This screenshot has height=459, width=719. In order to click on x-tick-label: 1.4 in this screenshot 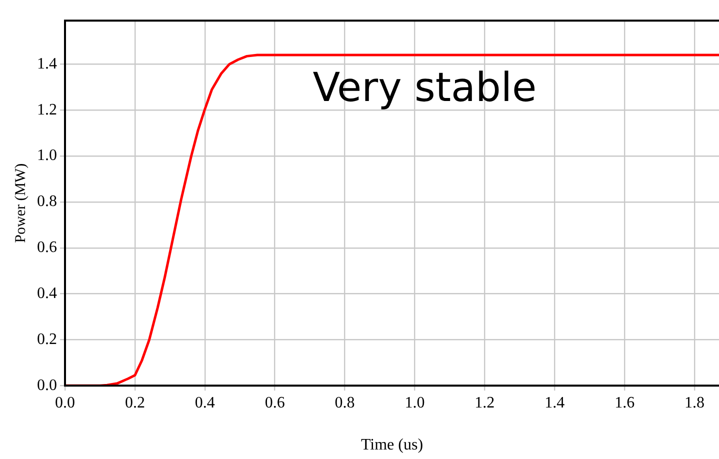, I will do `click(554, 403)`.